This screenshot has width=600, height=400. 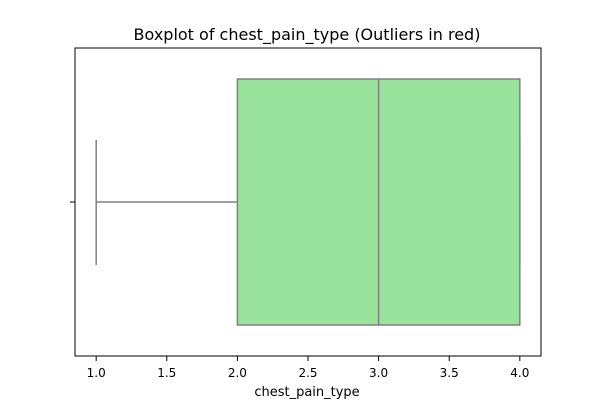 What do you see at coordinates (378, 373) in the screenshot?
I see `x-tick-label: 3.0` at bounding box center [378, 373].